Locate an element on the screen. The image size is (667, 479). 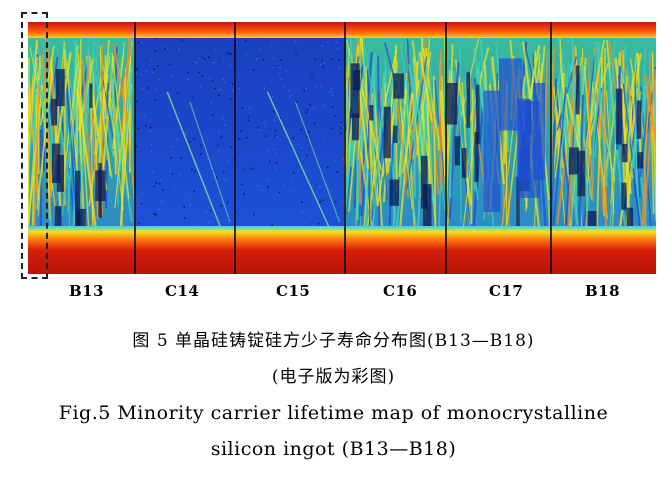
segment-label-c15: C15 is located at coordinates (293, 291).